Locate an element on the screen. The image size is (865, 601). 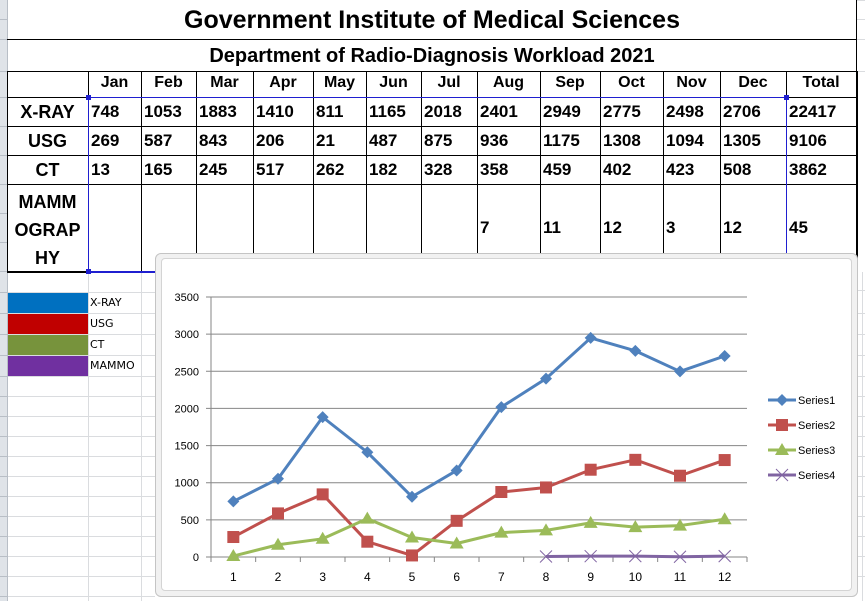
table-cell: 2401 is located at coordinates (499, 111).